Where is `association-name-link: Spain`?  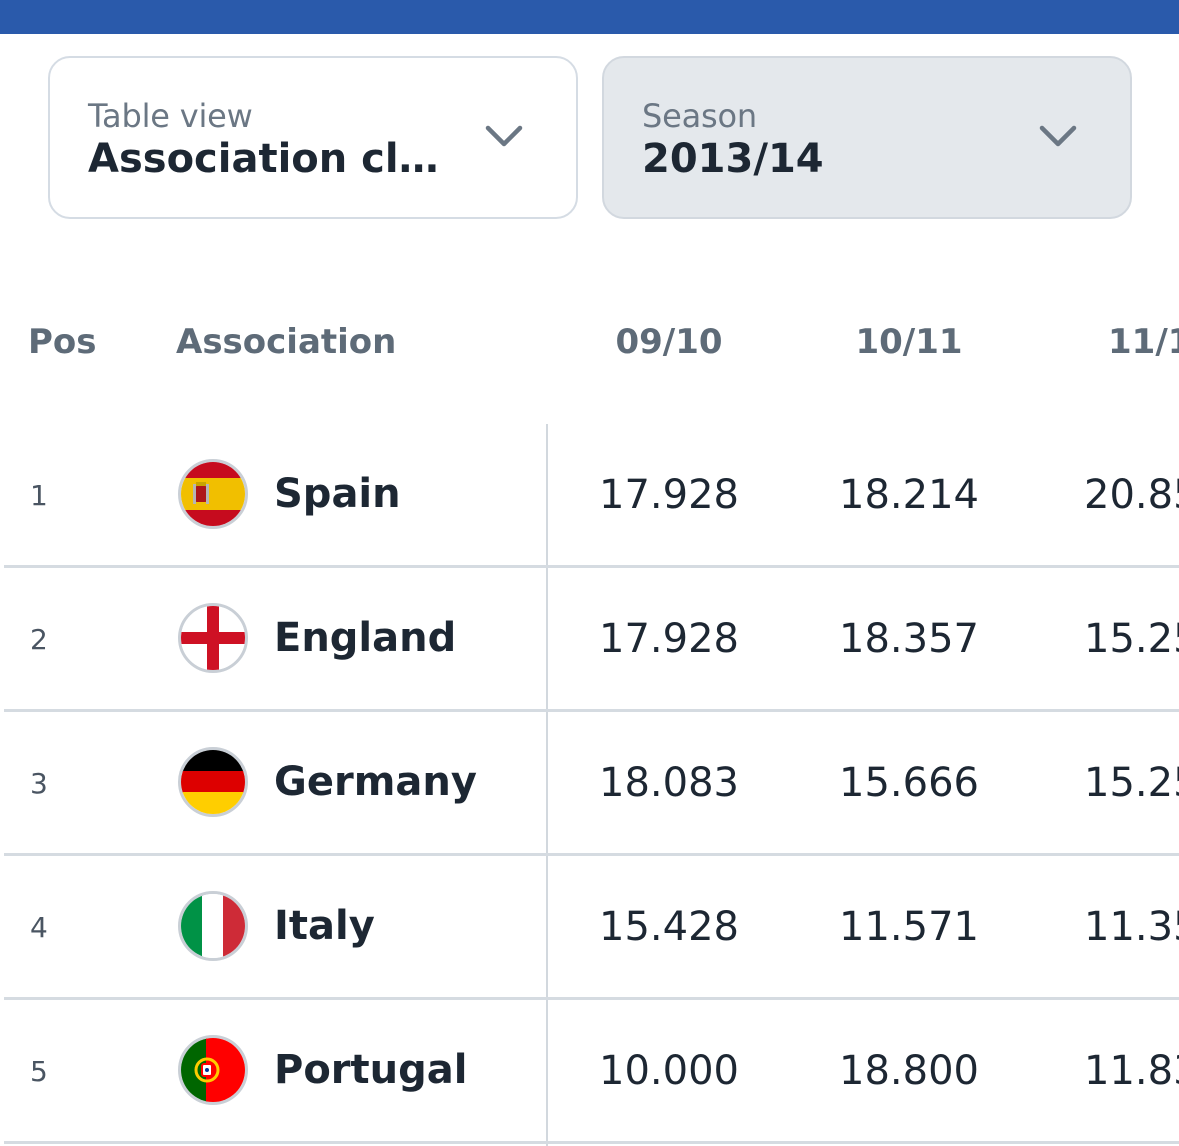 association-name-link: Spain is located at coordinates (337, 494).